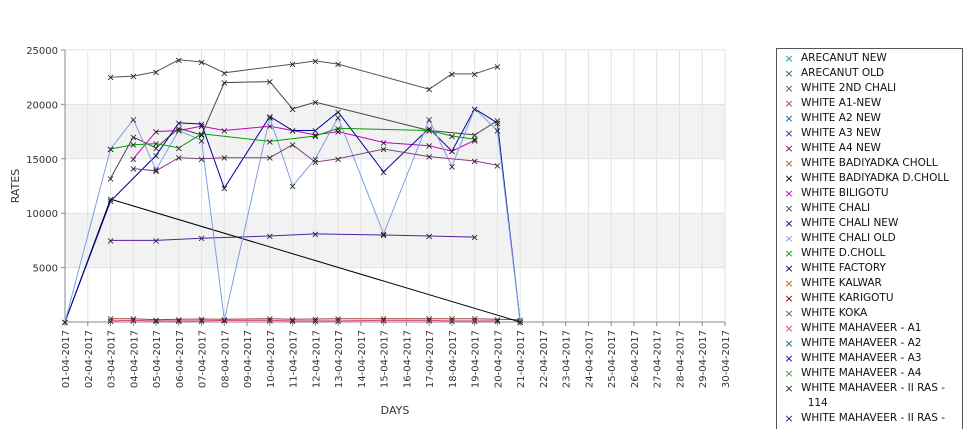 This screenshot has width=975, height=429. What do you see at coordinates (430, 359) in the screenshot?
I see `x-tick-label: 17-04-2017` at bounding box center [430, 359].